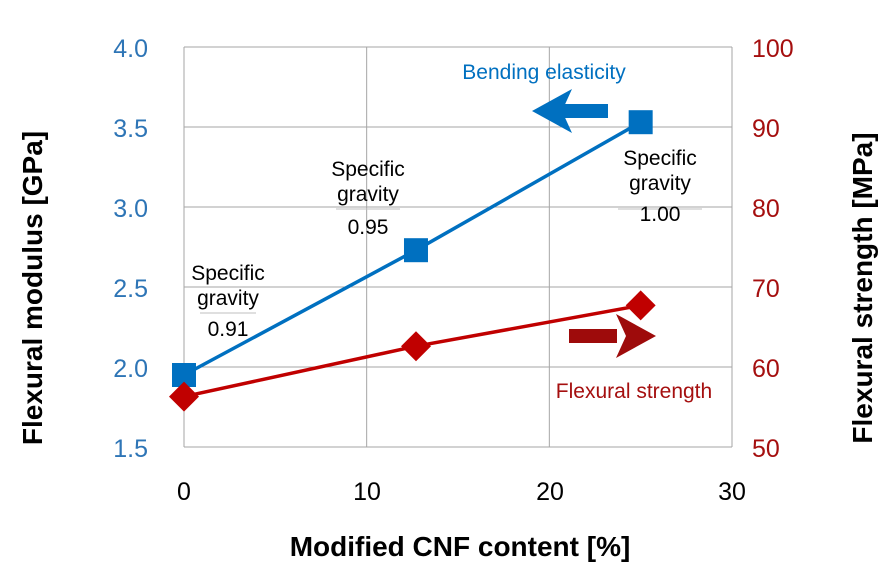 Image resolution: width=896 pixels, height=576 pixels. What do you see at coordinates (460, 546) in the screenshot?
I see `x-axis-title: Modified CNF content [%]` at bounding box center [460, 546].